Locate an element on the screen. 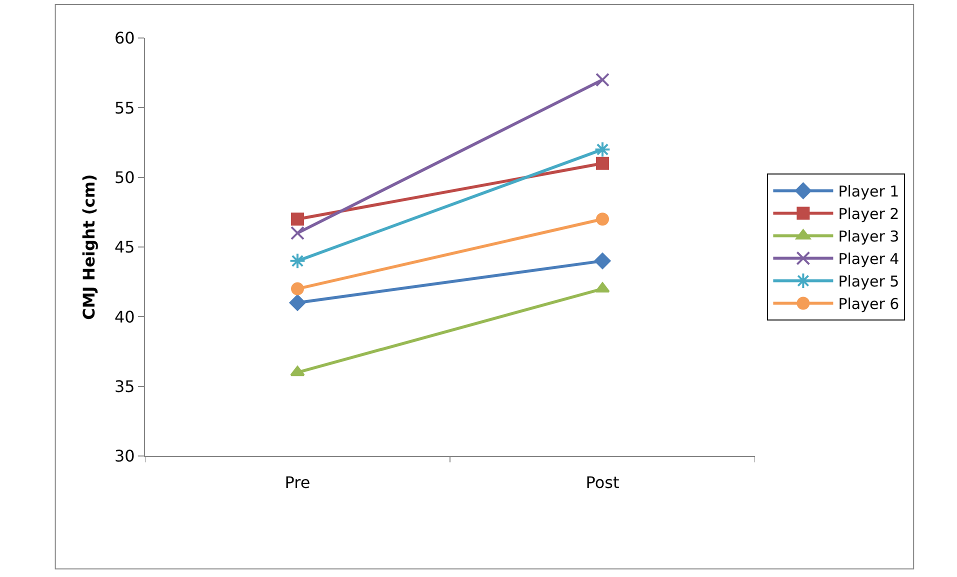 The width and height of the screenshot is (957, 577). legend-label: Player 2 is located at coordinates (869, 214).